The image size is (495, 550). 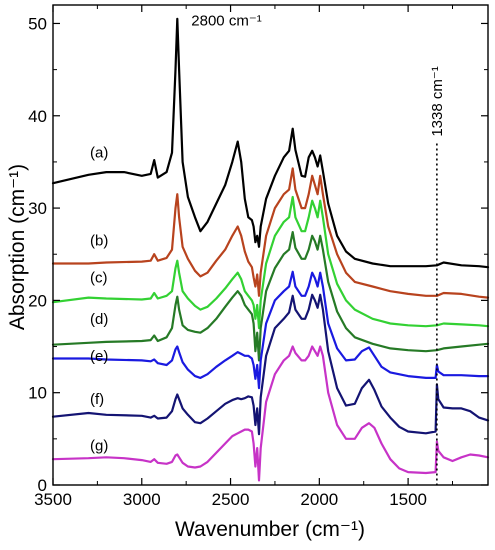 What do you see at coordinates (99, 277) in the screenshot?
I see `series-label-3: (c)` at bounding box center [99, 277].